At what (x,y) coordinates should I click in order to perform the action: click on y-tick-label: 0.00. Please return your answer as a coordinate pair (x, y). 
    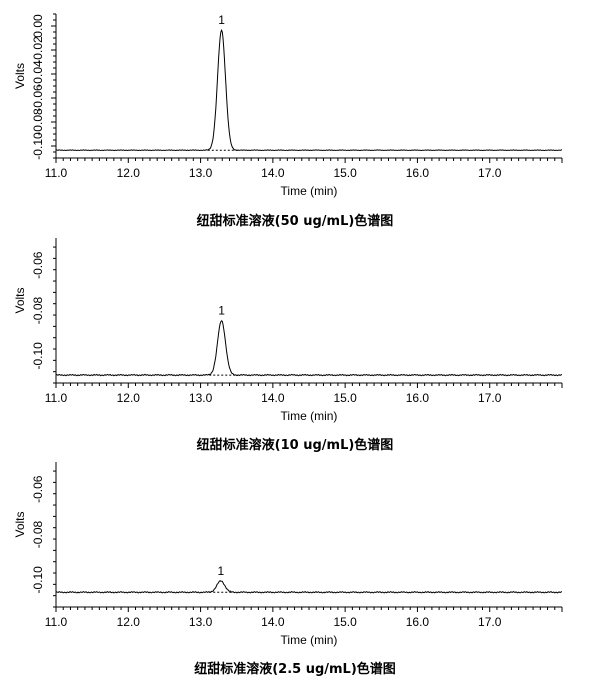
    Looking at the image, I should click on (38, 26).